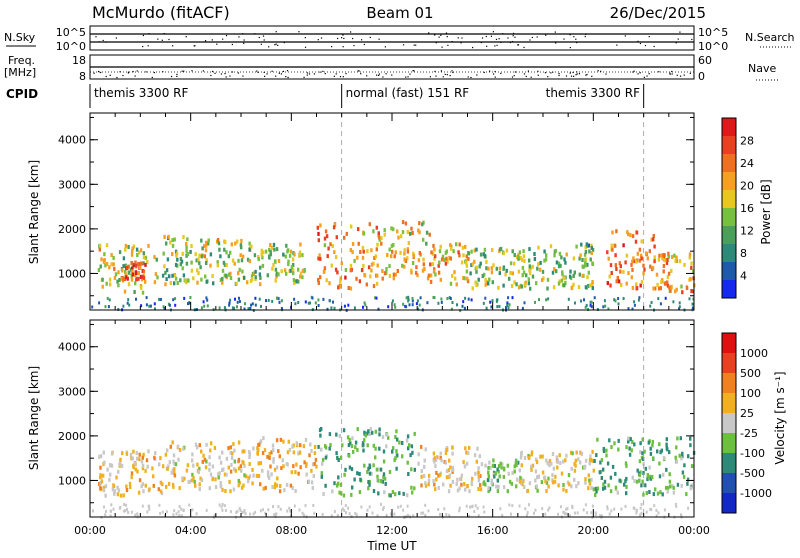 The width and height of the screenshot is (800, 558). Describe the element at coordinates (79, 60) in the screenshot. I see `freq-tick-top: 18` at that location.